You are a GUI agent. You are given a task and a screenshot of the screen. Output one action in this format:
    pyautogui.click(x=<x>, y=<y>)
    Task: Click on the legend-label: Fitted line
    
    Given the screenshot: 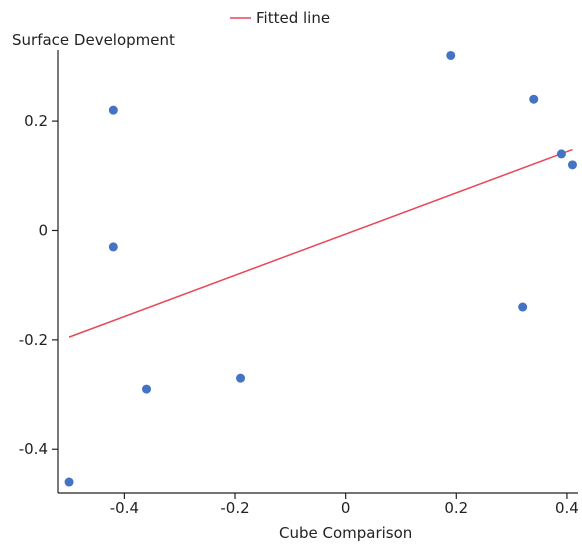 What is the action you would take?
    pyautogui.click(x=293, y=18)
    